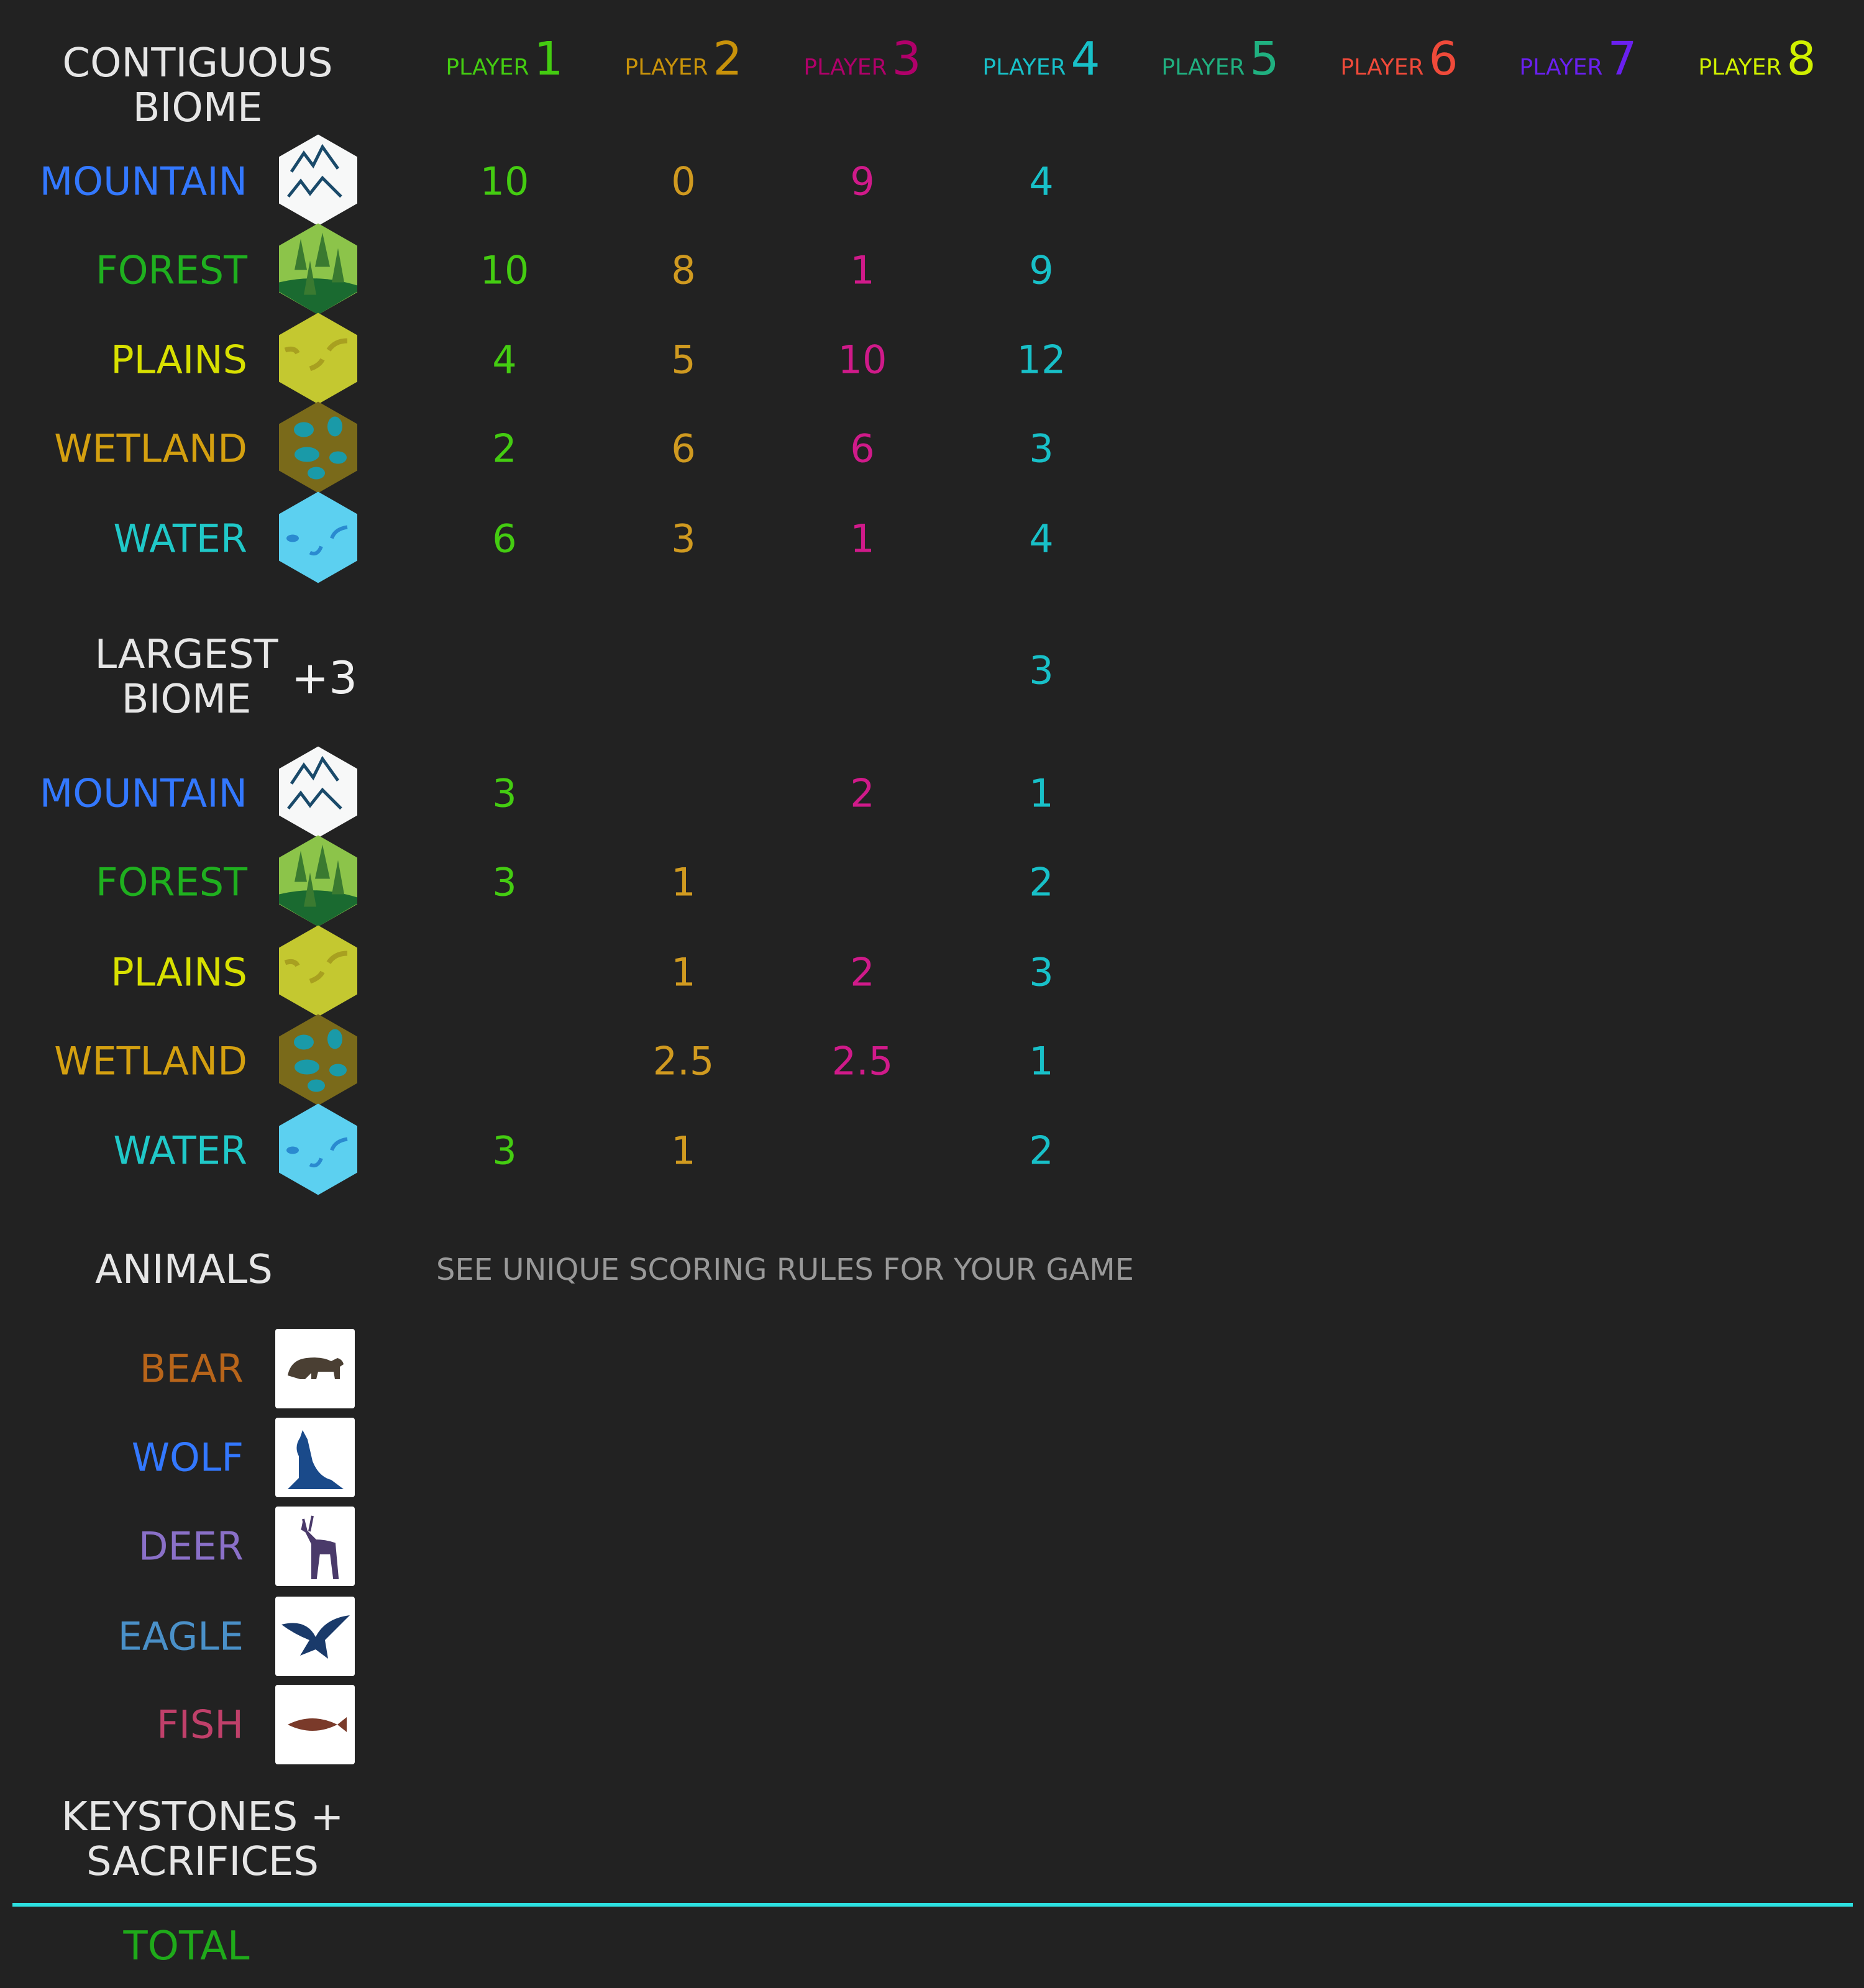 This screenshot has width=1864, height=1988. What do you see at coordinates (1041, 670) in the screenshot?
I see `largest-biome-score-p4: 3` at bounding box center [1041, 670].